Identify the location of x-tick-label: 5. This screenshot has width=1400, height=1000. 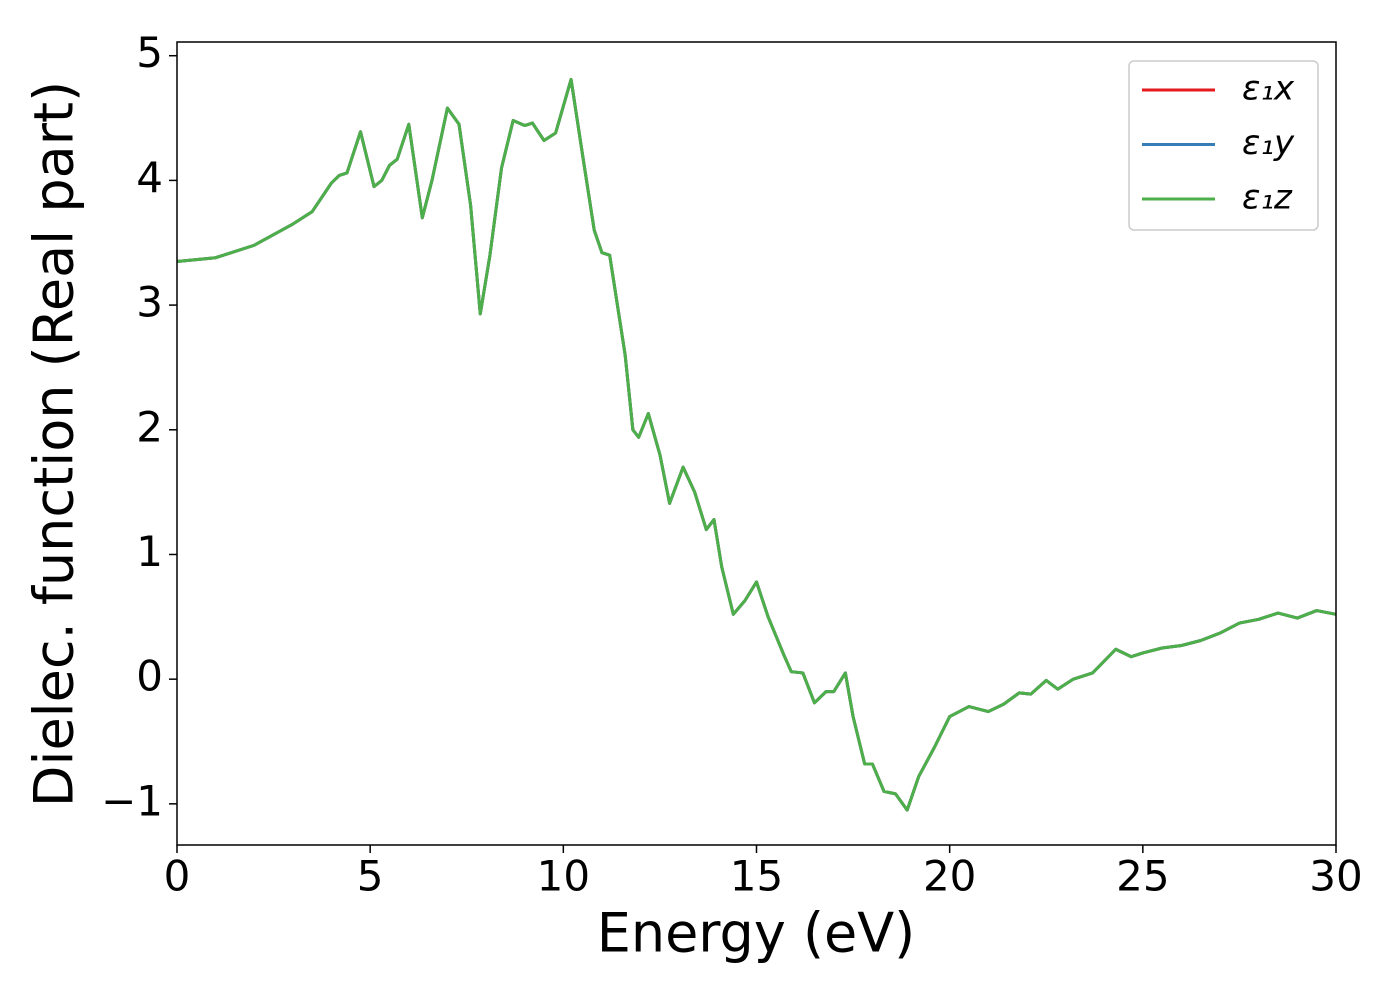
(370, 876).